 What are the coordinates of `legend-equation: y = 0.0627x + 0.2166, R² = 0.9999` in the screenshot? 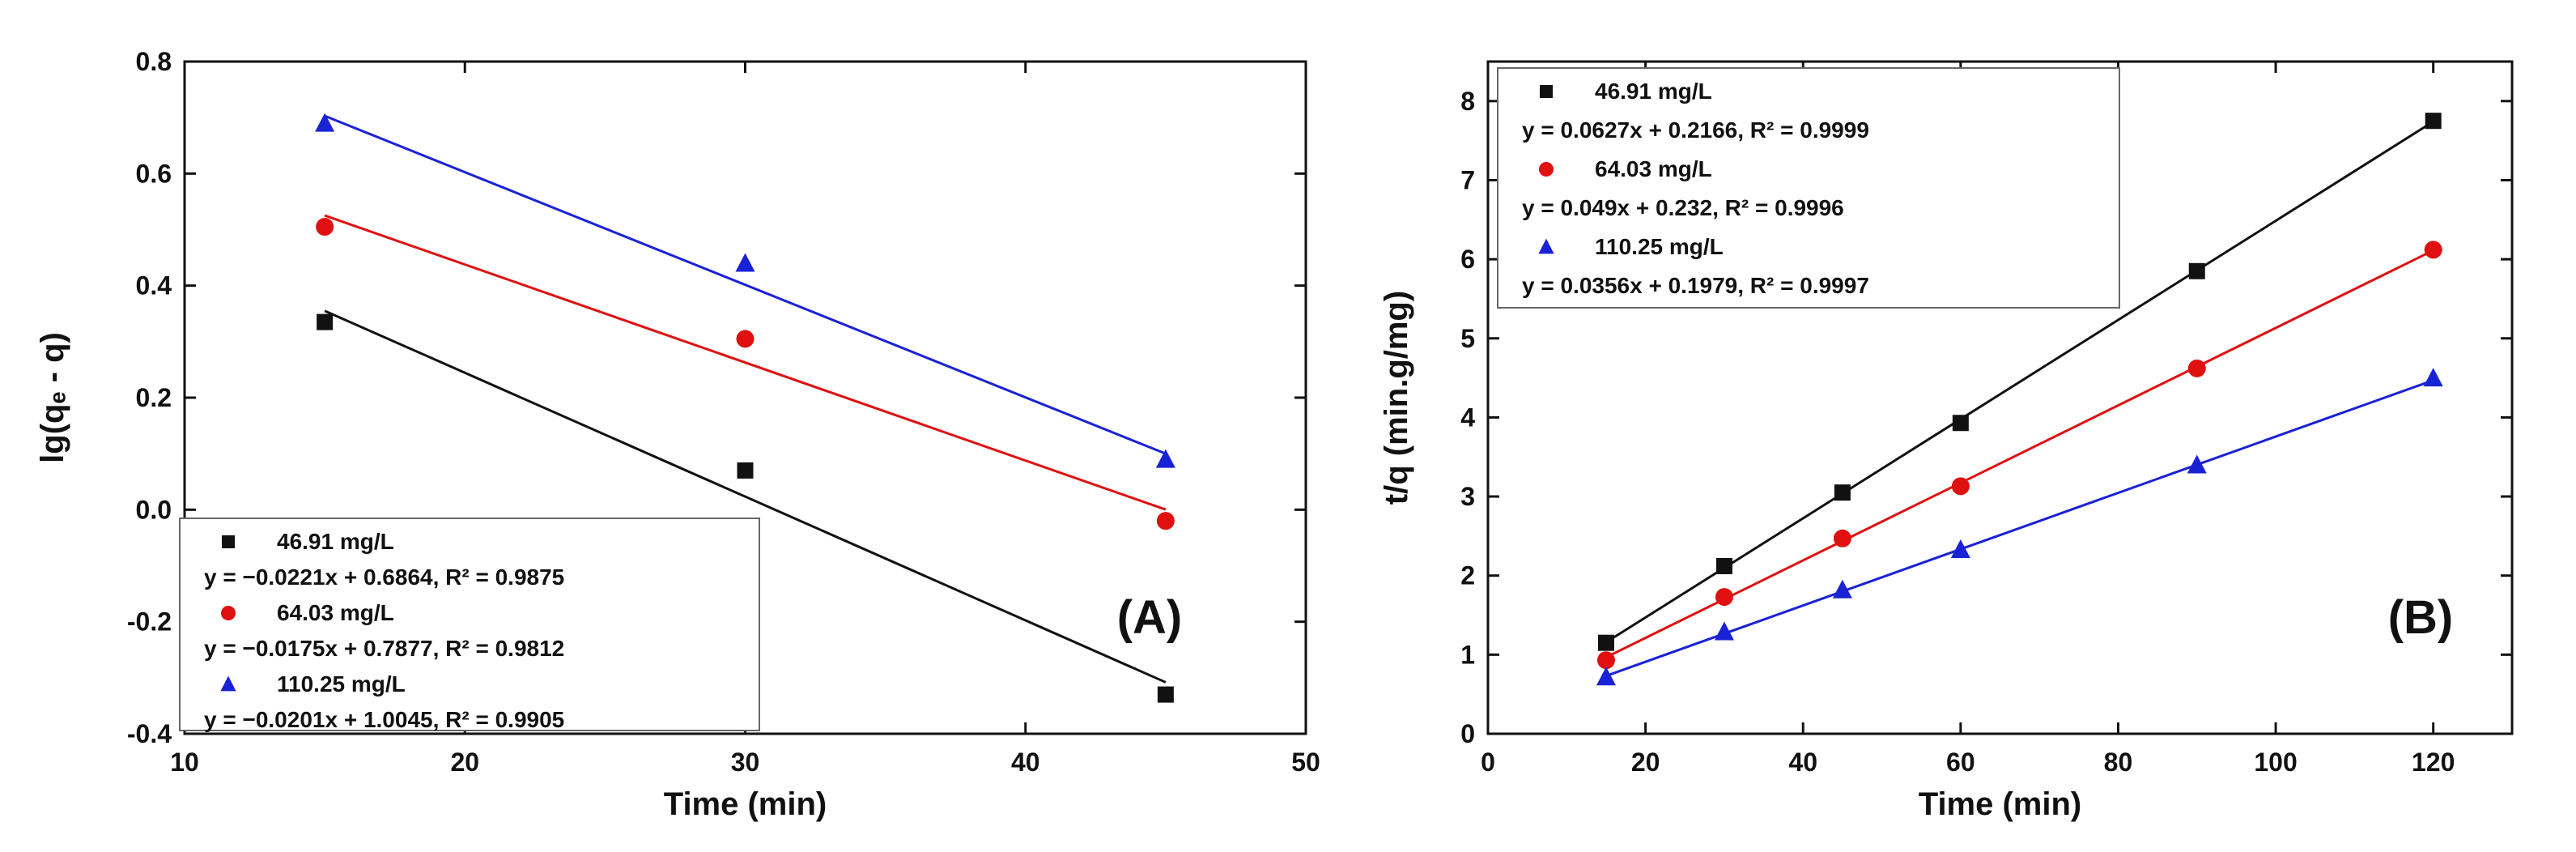 It's located at (1695, 130).